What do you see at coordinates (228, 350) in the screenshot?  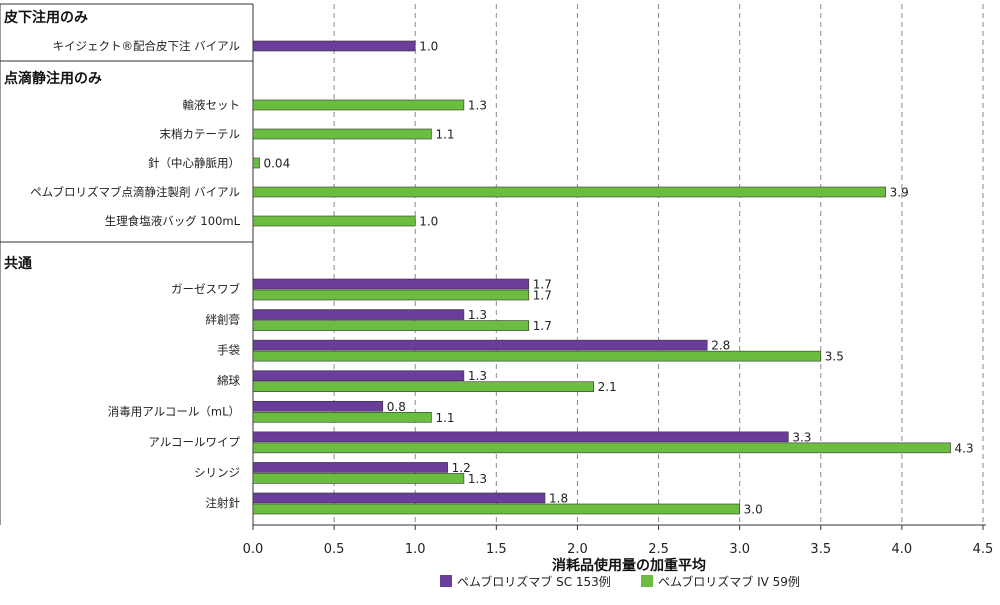 I see `category-label: 手袋` at bounding box center [228, 350].